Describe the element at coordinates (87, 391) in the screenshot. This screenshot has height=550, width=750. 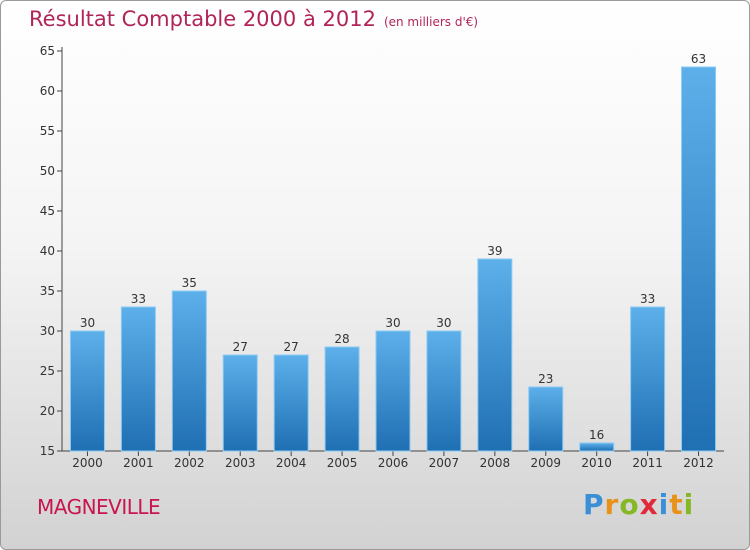
I see `bar-2000` at that location.